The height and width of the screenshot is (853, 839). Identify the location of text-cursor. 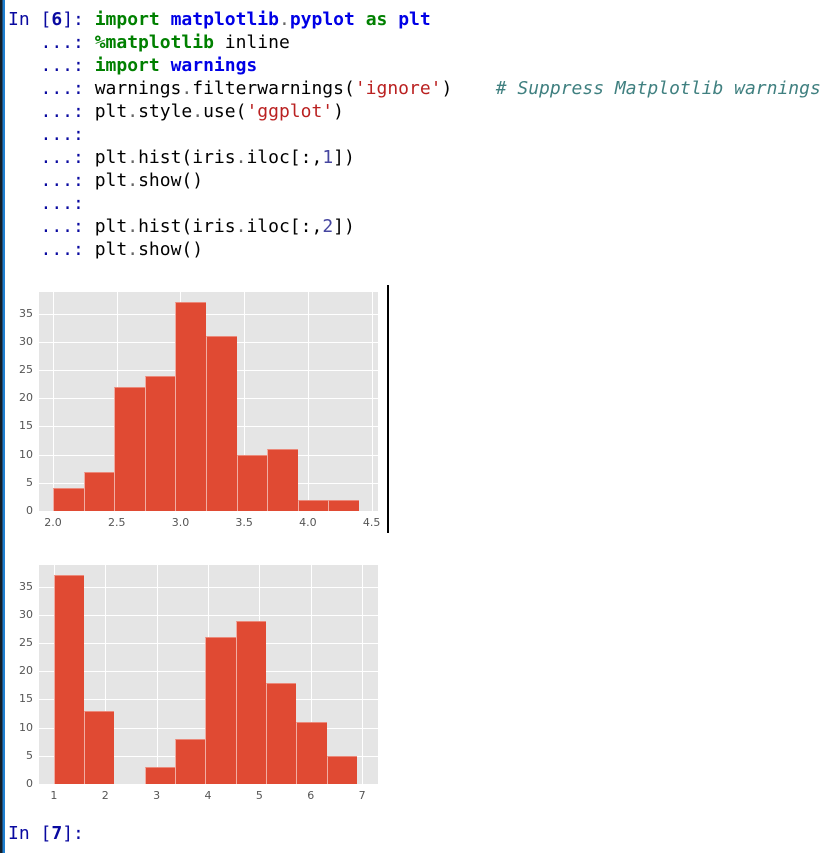
(388, 409).